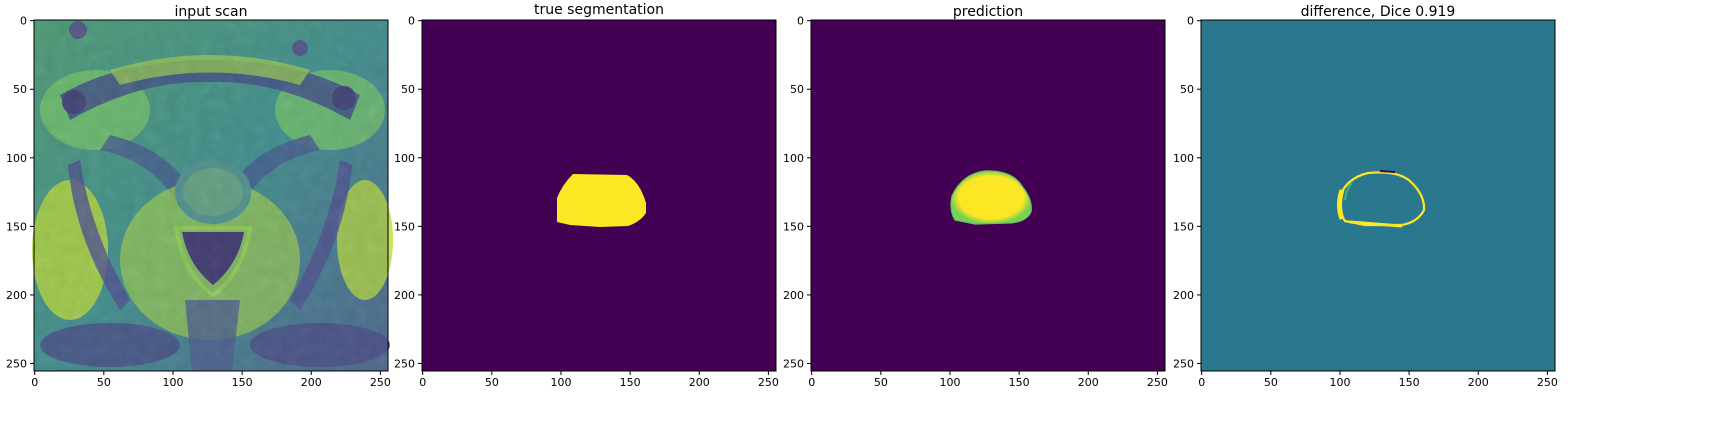 The width and height of the screenshot is (1728, 432). What do you see at coordinates (988, 12) in the screenshot?
I see `panel-title-prediction: prediction` at bounding box center [988, 12].